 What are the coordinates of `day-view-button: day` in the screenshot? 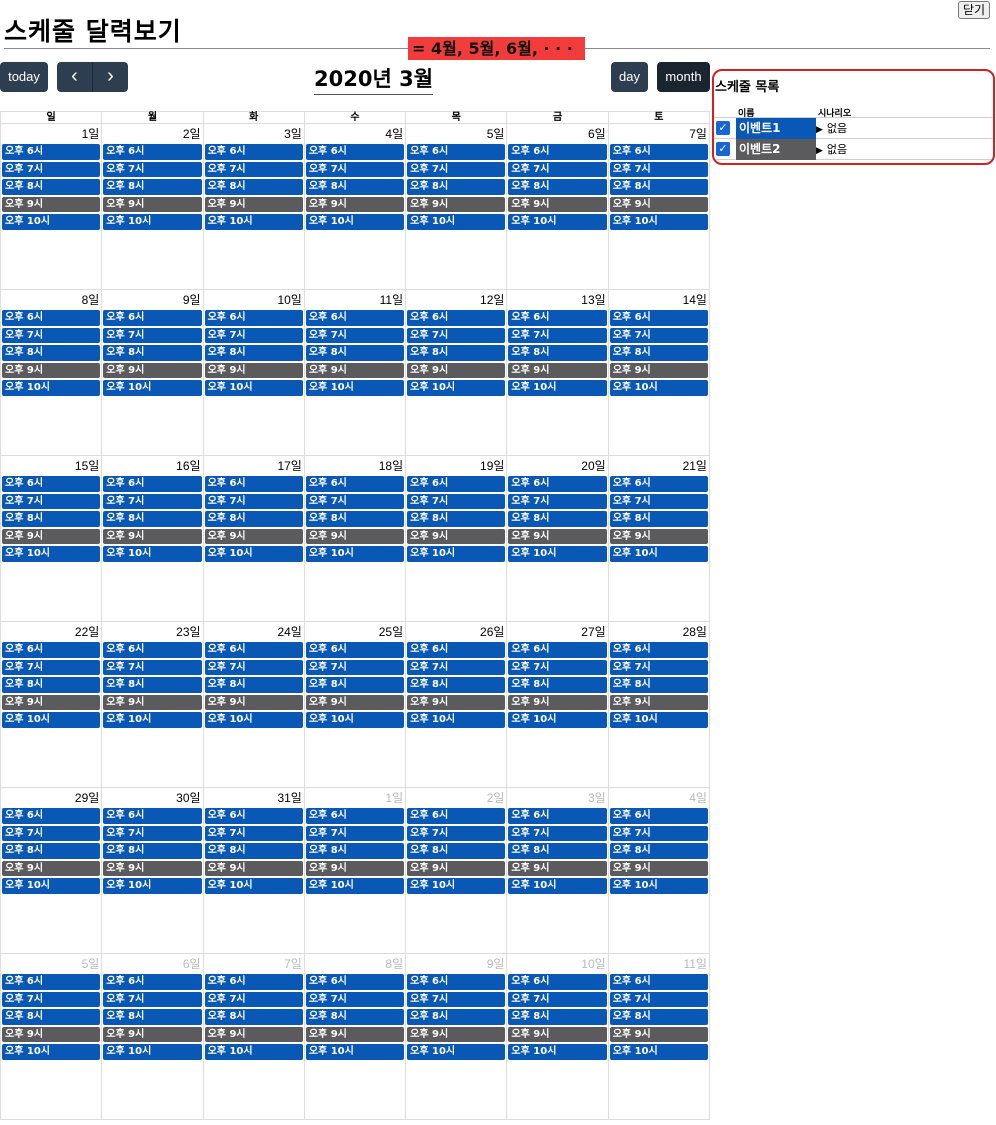 It's located at (629, 77).